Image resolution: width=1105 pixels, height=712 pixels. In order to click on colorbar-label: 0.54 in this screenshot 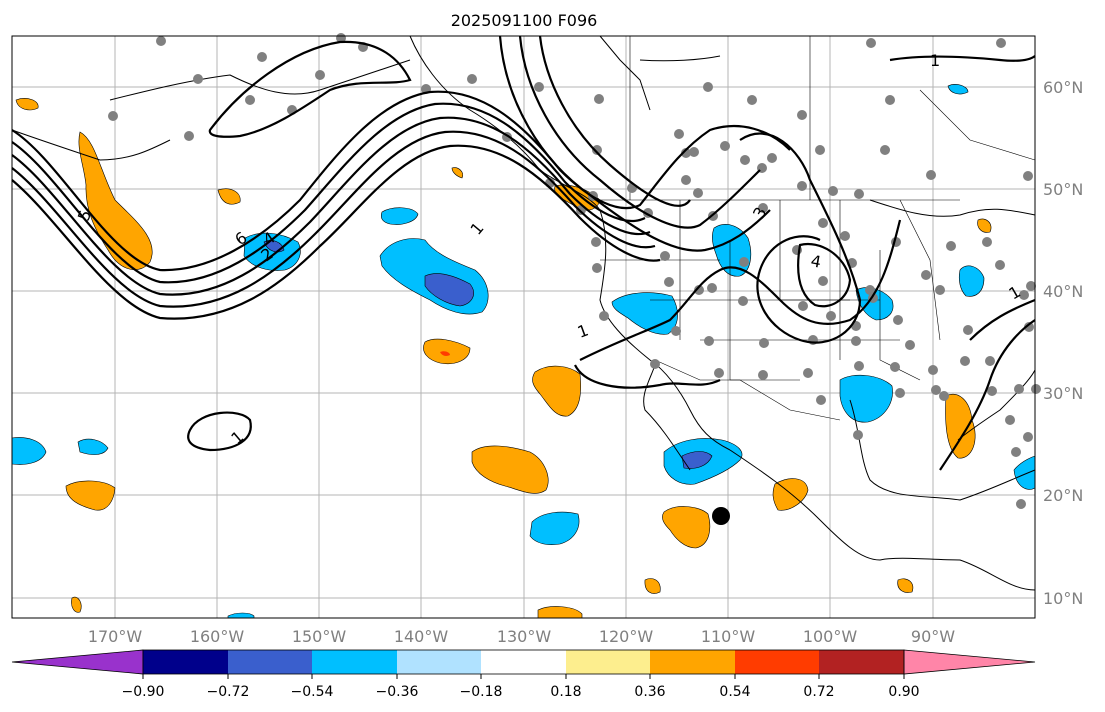, I will do `click(734, 692)`.